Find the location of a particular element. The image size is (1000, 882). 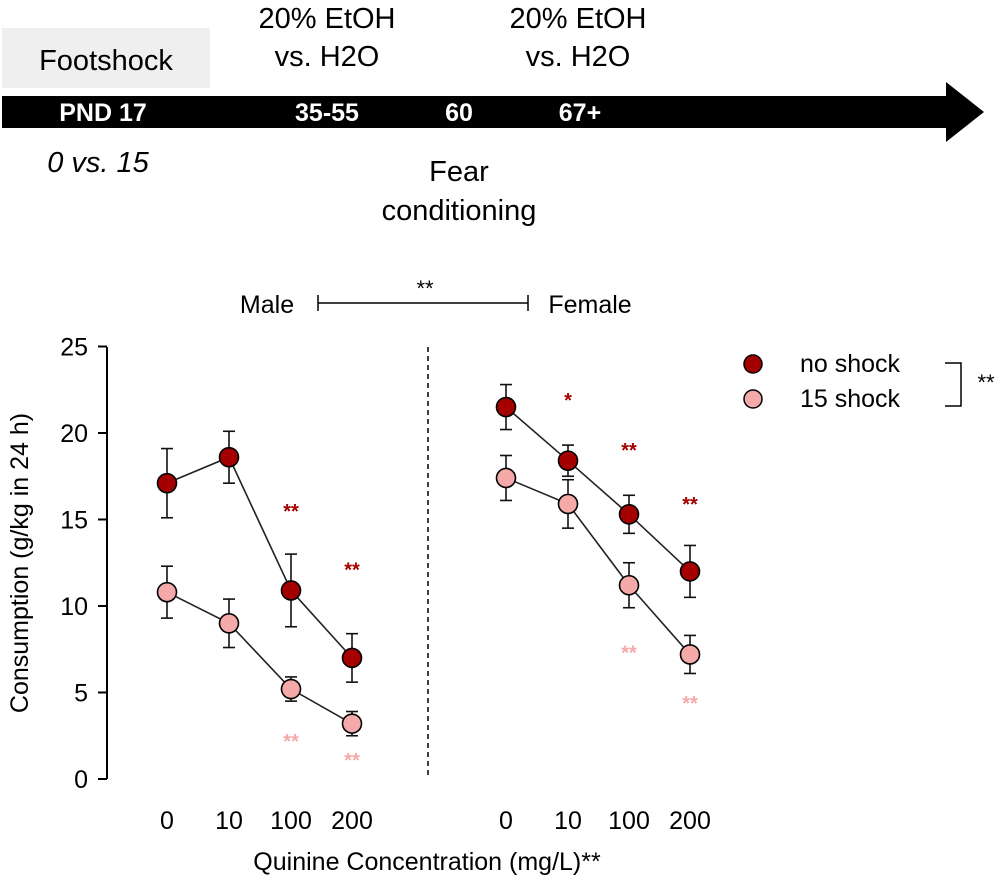

etoh-label-2-line1: 20% EtOH is located at coordinates (578, 19).